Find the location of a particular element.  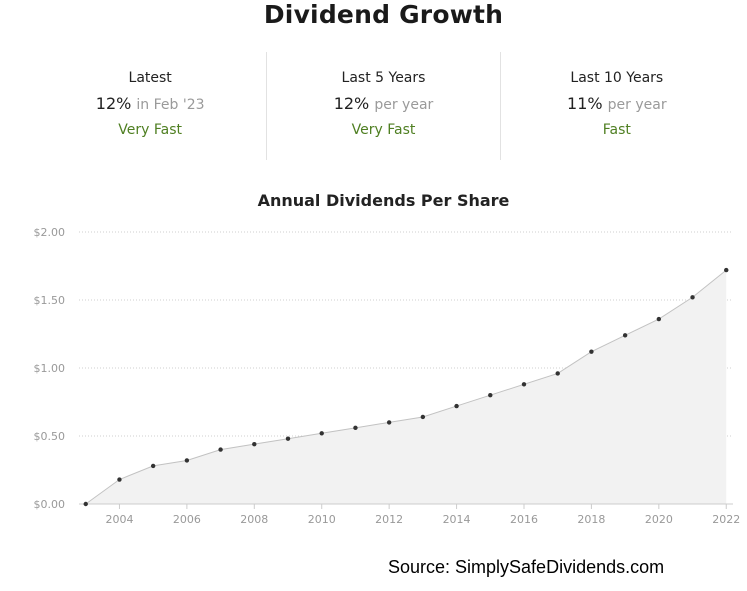

stat-last-5-years: Last 5 Years 12% per year Very Fast is located at coordinates (382, 106).